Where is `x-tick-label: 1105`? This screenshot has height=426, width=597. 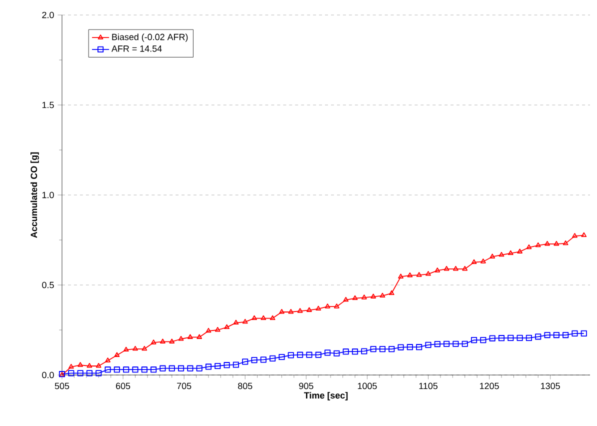
x-tick-label: 1105 is located at coordinates (428, 386).